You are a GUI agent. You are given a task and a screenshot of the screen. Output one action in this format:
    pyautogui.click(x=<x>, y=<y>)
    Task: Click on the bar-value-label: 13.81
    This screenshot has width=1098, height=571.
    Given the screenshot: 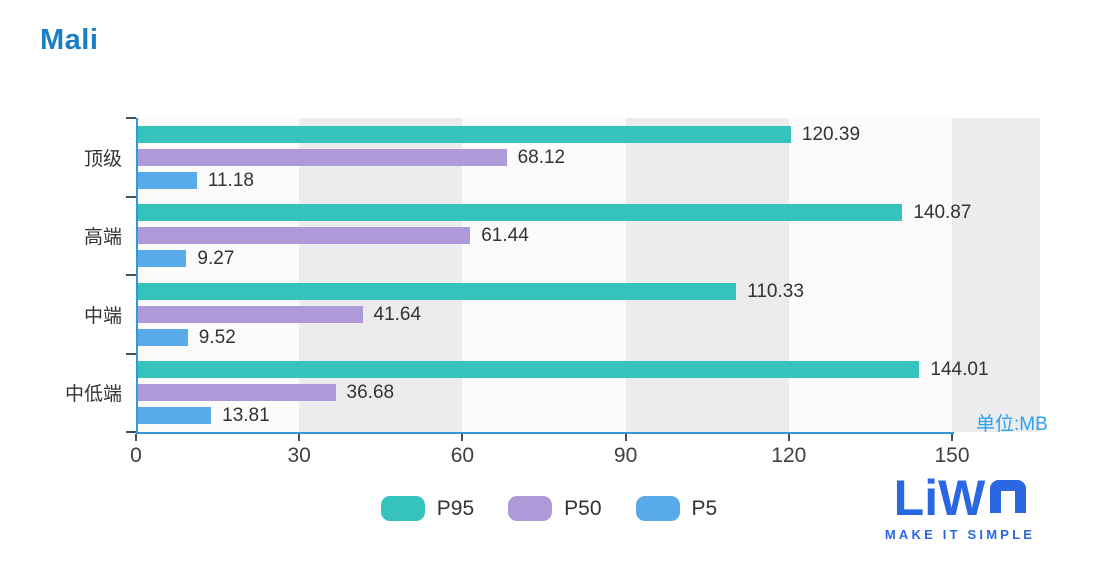 What is the action you would take?
    pyautogui.click(x=246, y=416)
    